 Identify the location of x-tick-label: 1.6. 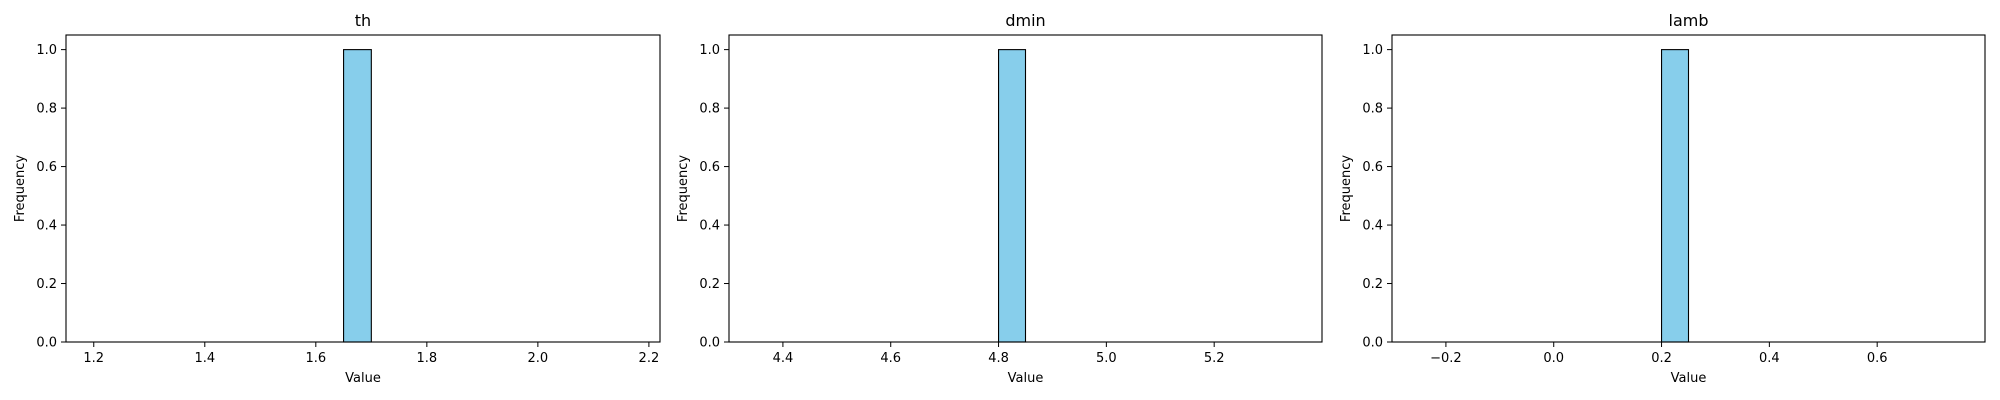
(315, 358).